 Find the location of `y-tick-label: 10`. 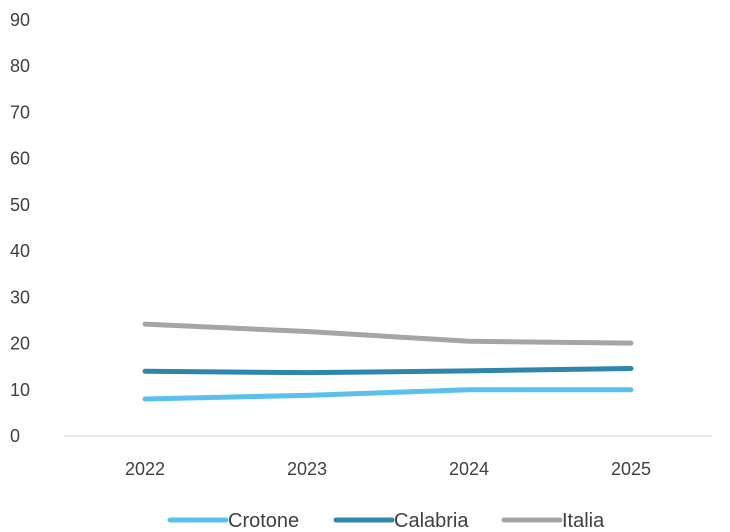

y-tick-label: 10 is located at coordinates (20, 390).